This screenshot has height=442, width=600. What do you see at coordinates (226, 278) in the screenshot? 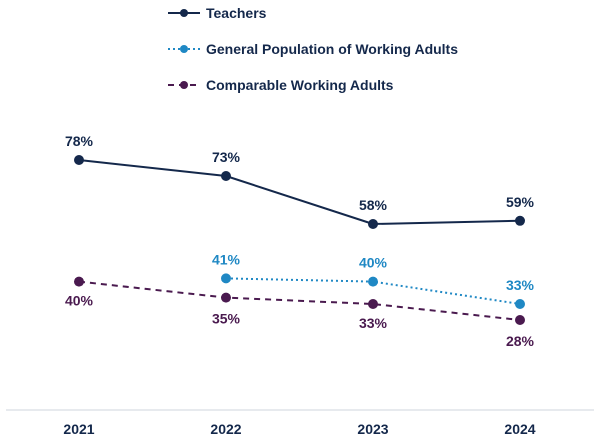
I see `data-point-general-population-of-working-adults-2022` at bounding box center [226, 278].